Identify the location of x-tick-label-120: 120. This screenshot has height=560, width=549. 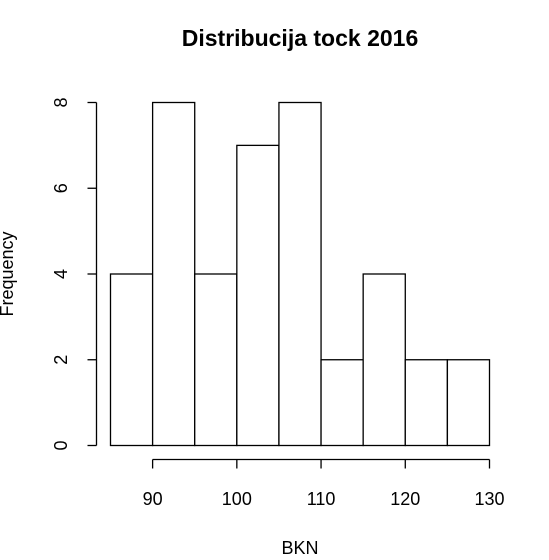
(405, 499).